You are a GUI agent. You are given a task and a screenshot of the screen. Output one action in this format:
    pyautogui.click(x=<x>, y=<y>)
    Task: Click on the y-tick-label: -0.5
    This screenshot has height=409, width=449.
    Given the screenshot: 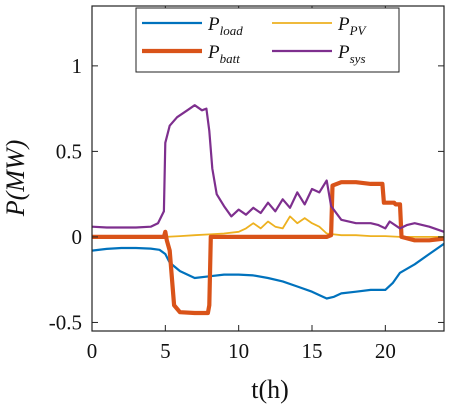 What is the action you would take?
    pyautogui.click(x=65, y=322)
    